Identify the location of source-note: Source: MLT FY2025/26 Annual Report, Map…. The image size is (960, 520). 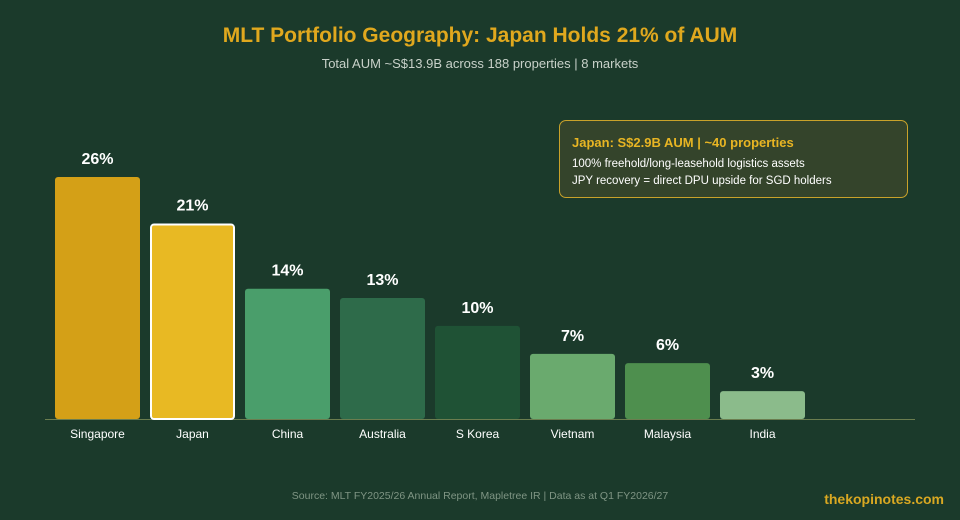
(480, 496).